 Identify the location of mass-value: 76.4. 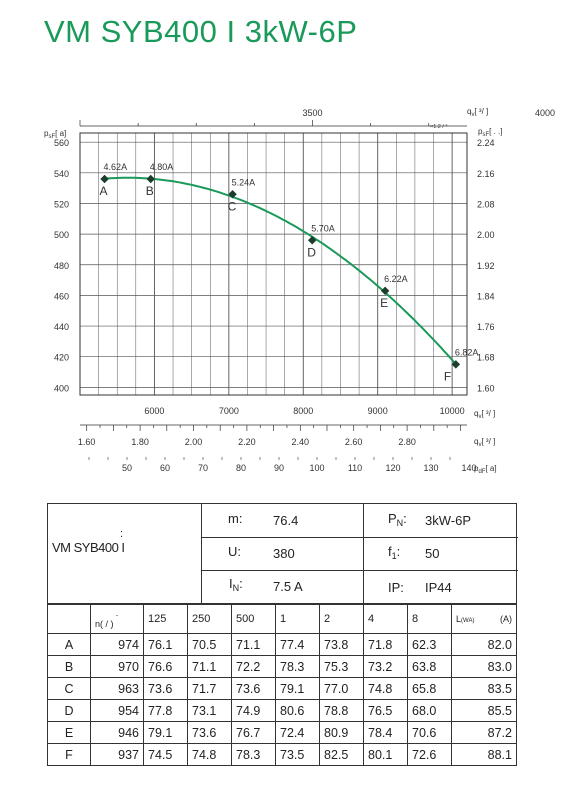
(286, 520).